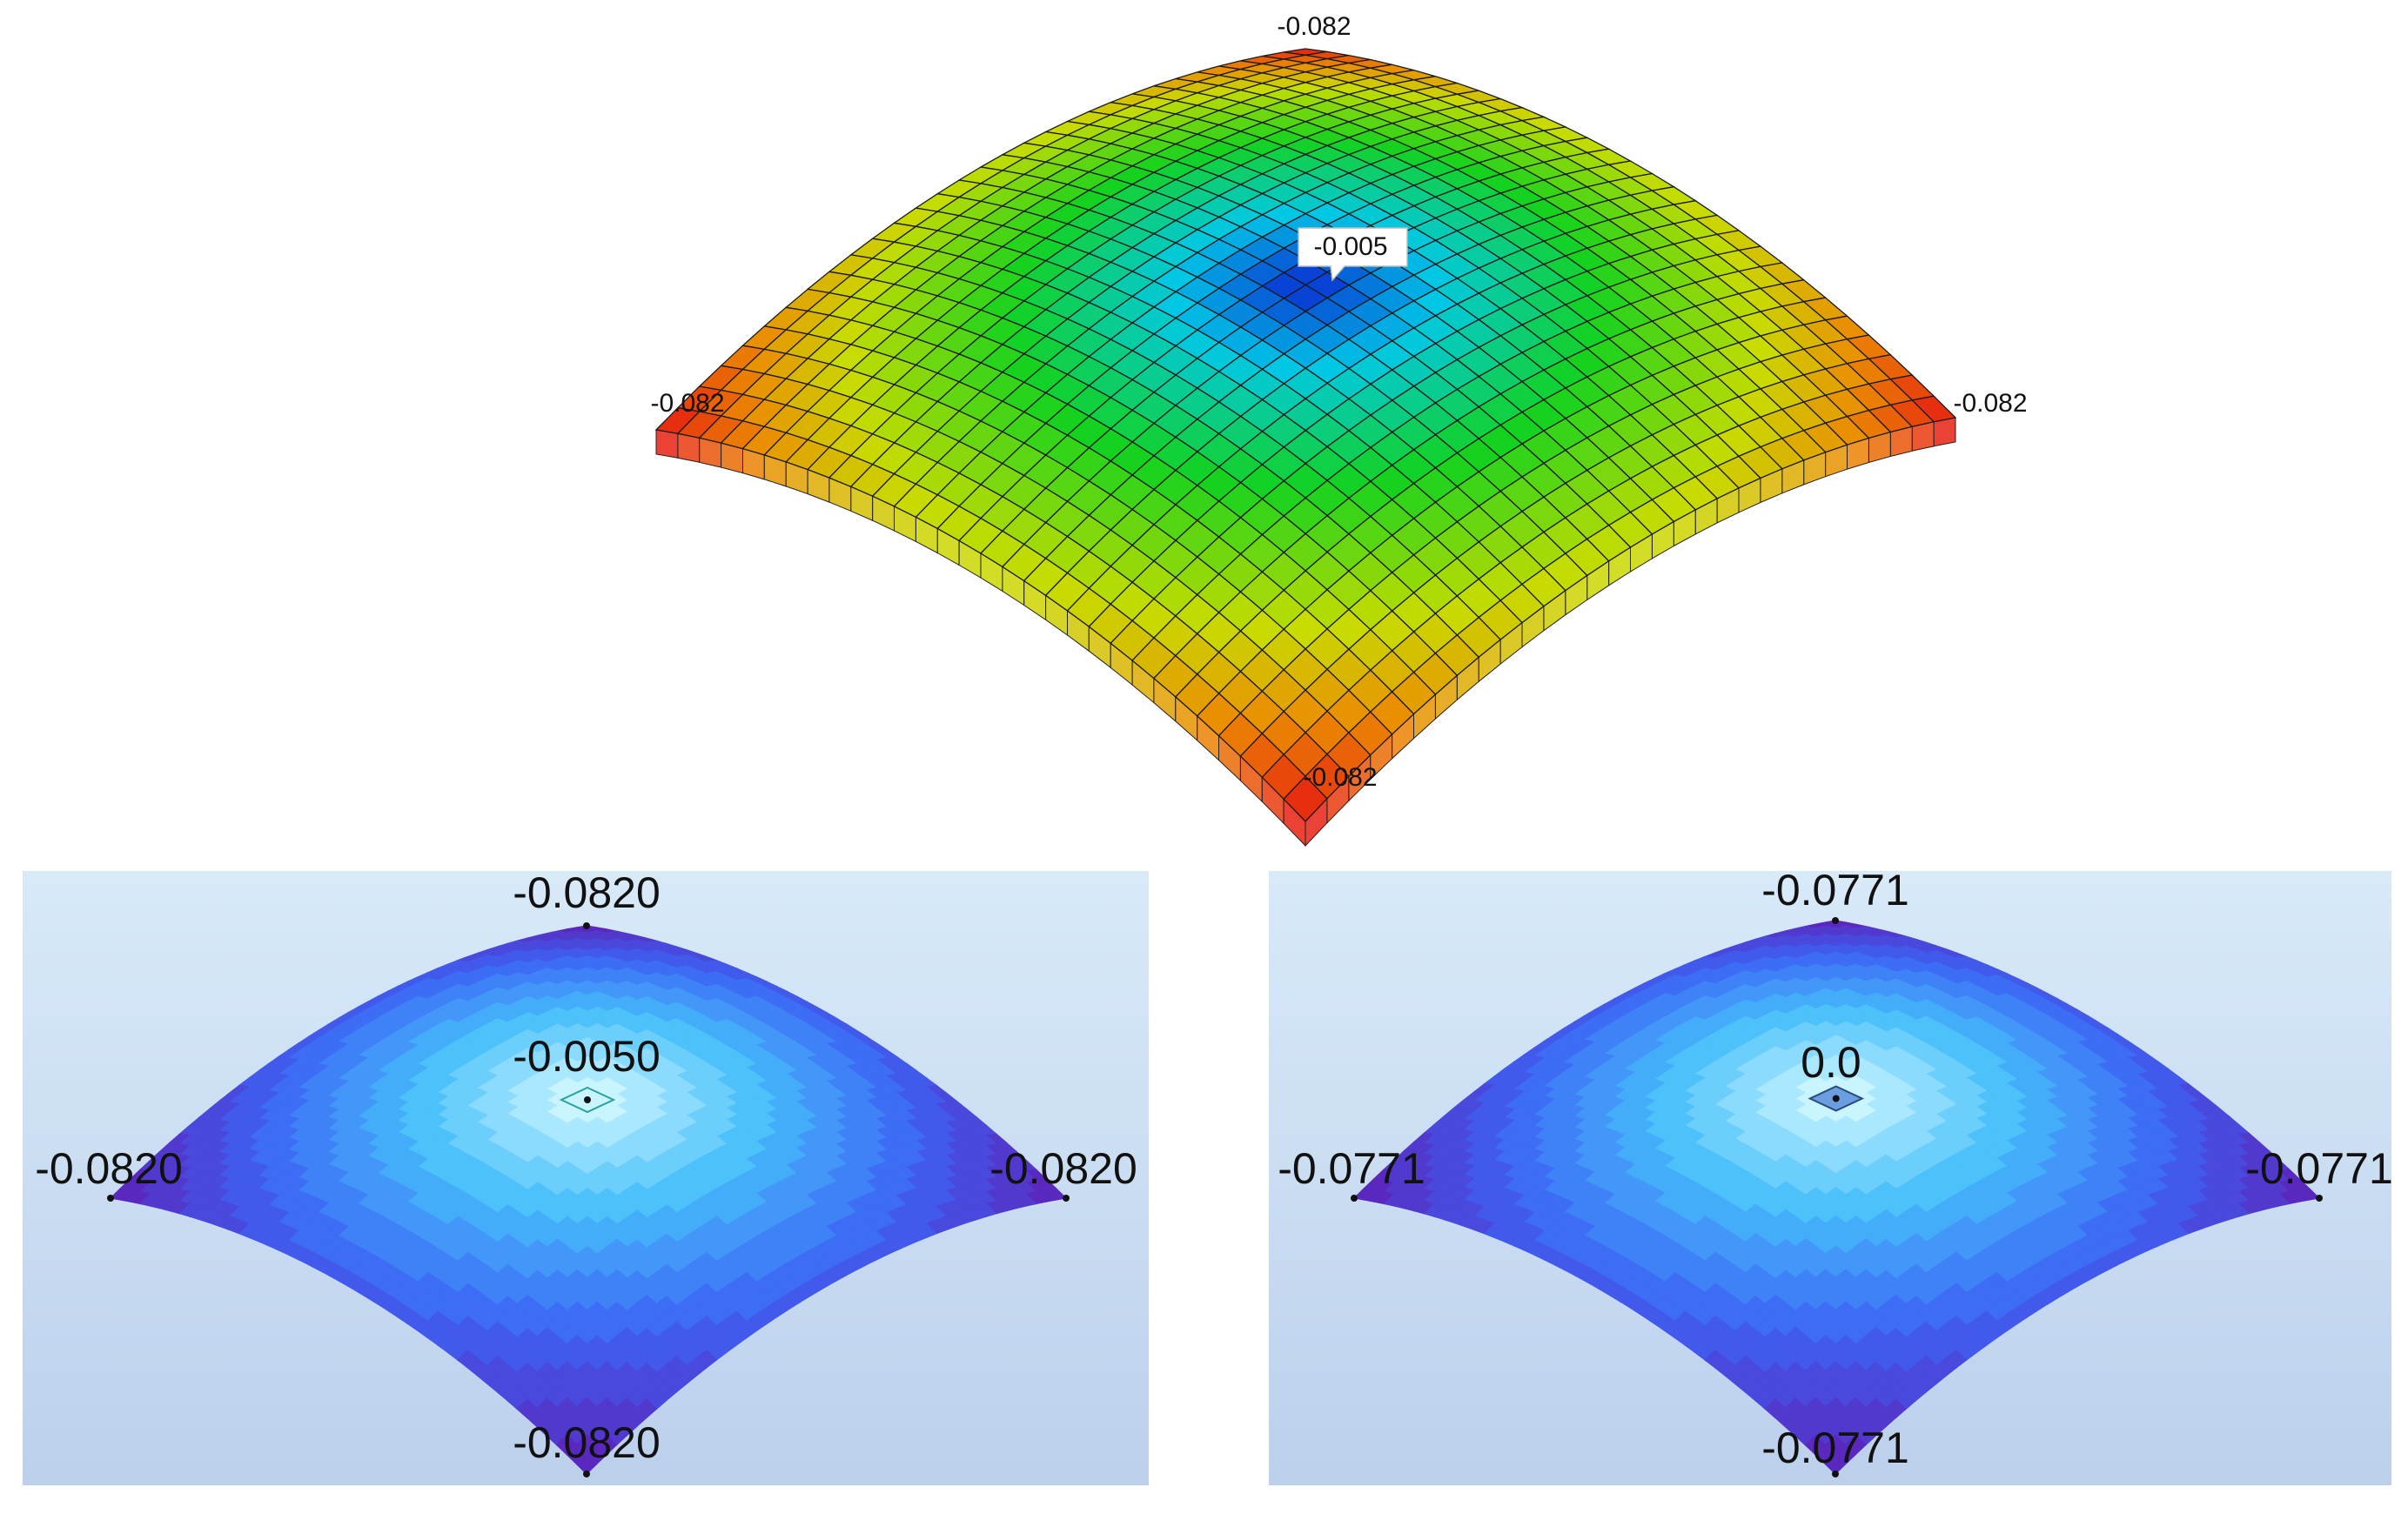  Describe the element at coordinates (1305, 798) in the screenshot. I see `mesh-cell` at that location.